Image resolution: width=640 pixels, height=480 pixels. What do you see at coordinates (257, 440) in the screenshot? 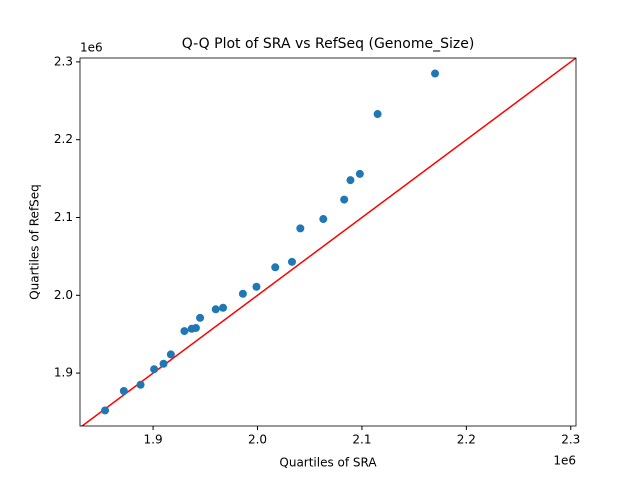
I see `x-tick-label: 2.0` at bounding box center [257, 440].